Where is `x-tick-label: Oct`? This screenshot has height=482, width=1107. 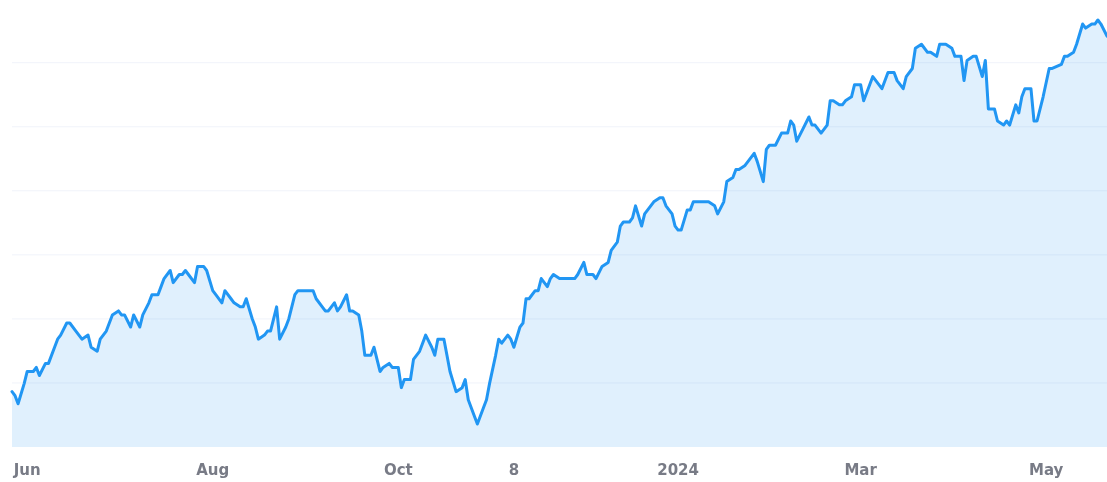
x-tick-label: Oct is located at coordinates (398, 470).